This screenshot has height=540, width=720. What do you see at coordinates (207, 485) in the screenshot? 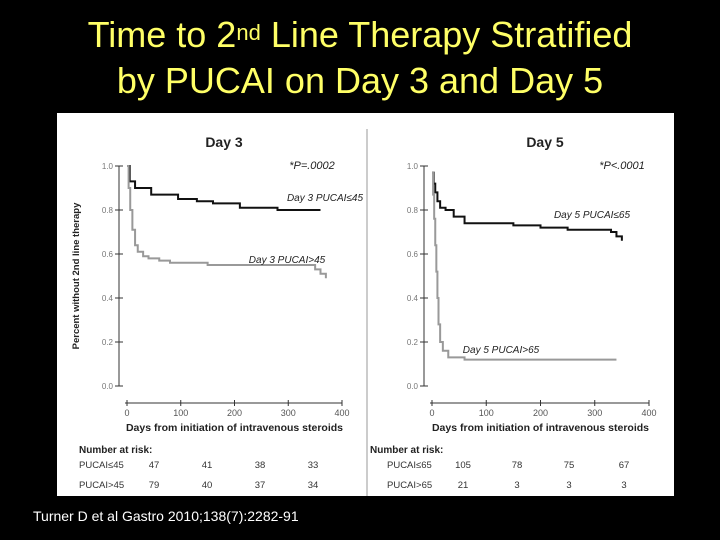
I see `panel1-risk-value: 40` at bounding box center [207, 485].